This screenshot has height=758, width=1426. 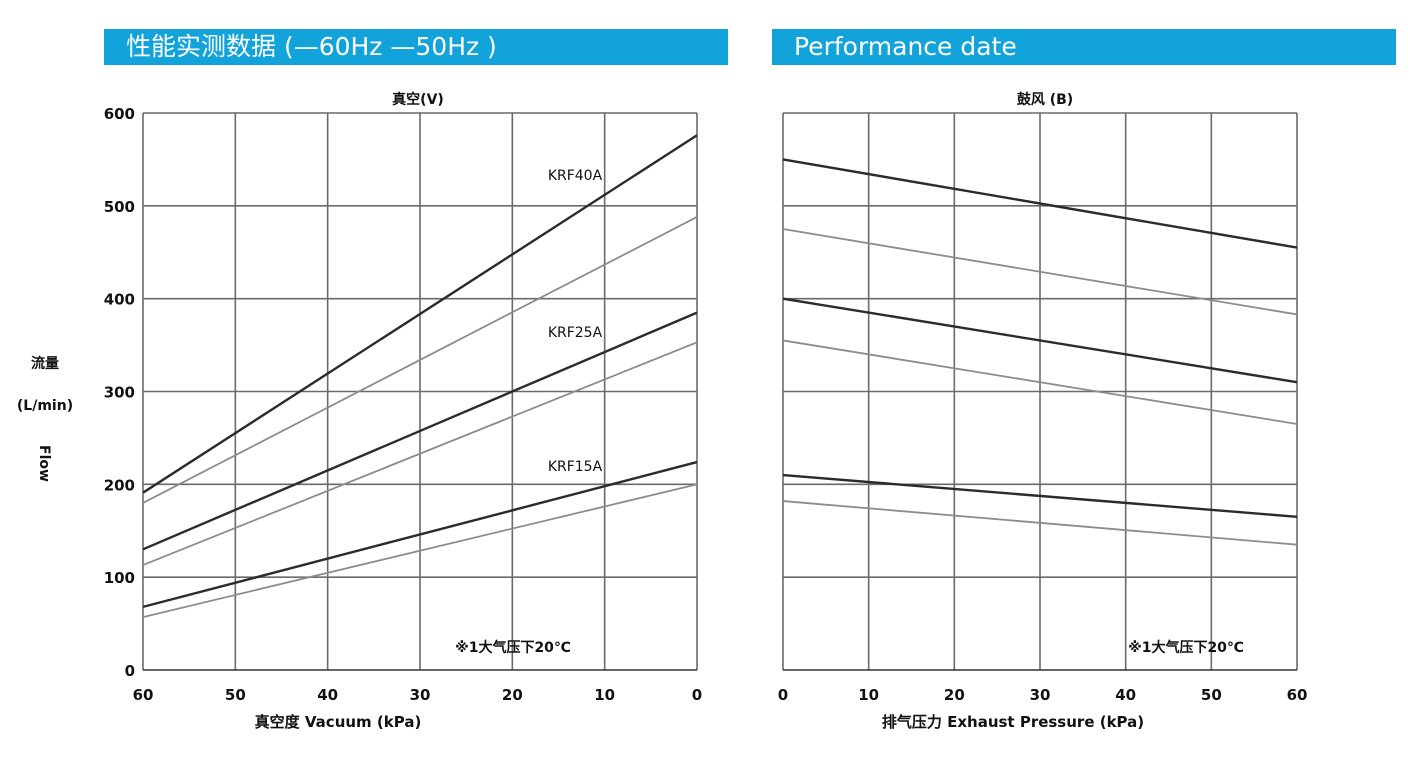 I want to click on chart1-x-tick-label: 30, so click(x=420, y=695).